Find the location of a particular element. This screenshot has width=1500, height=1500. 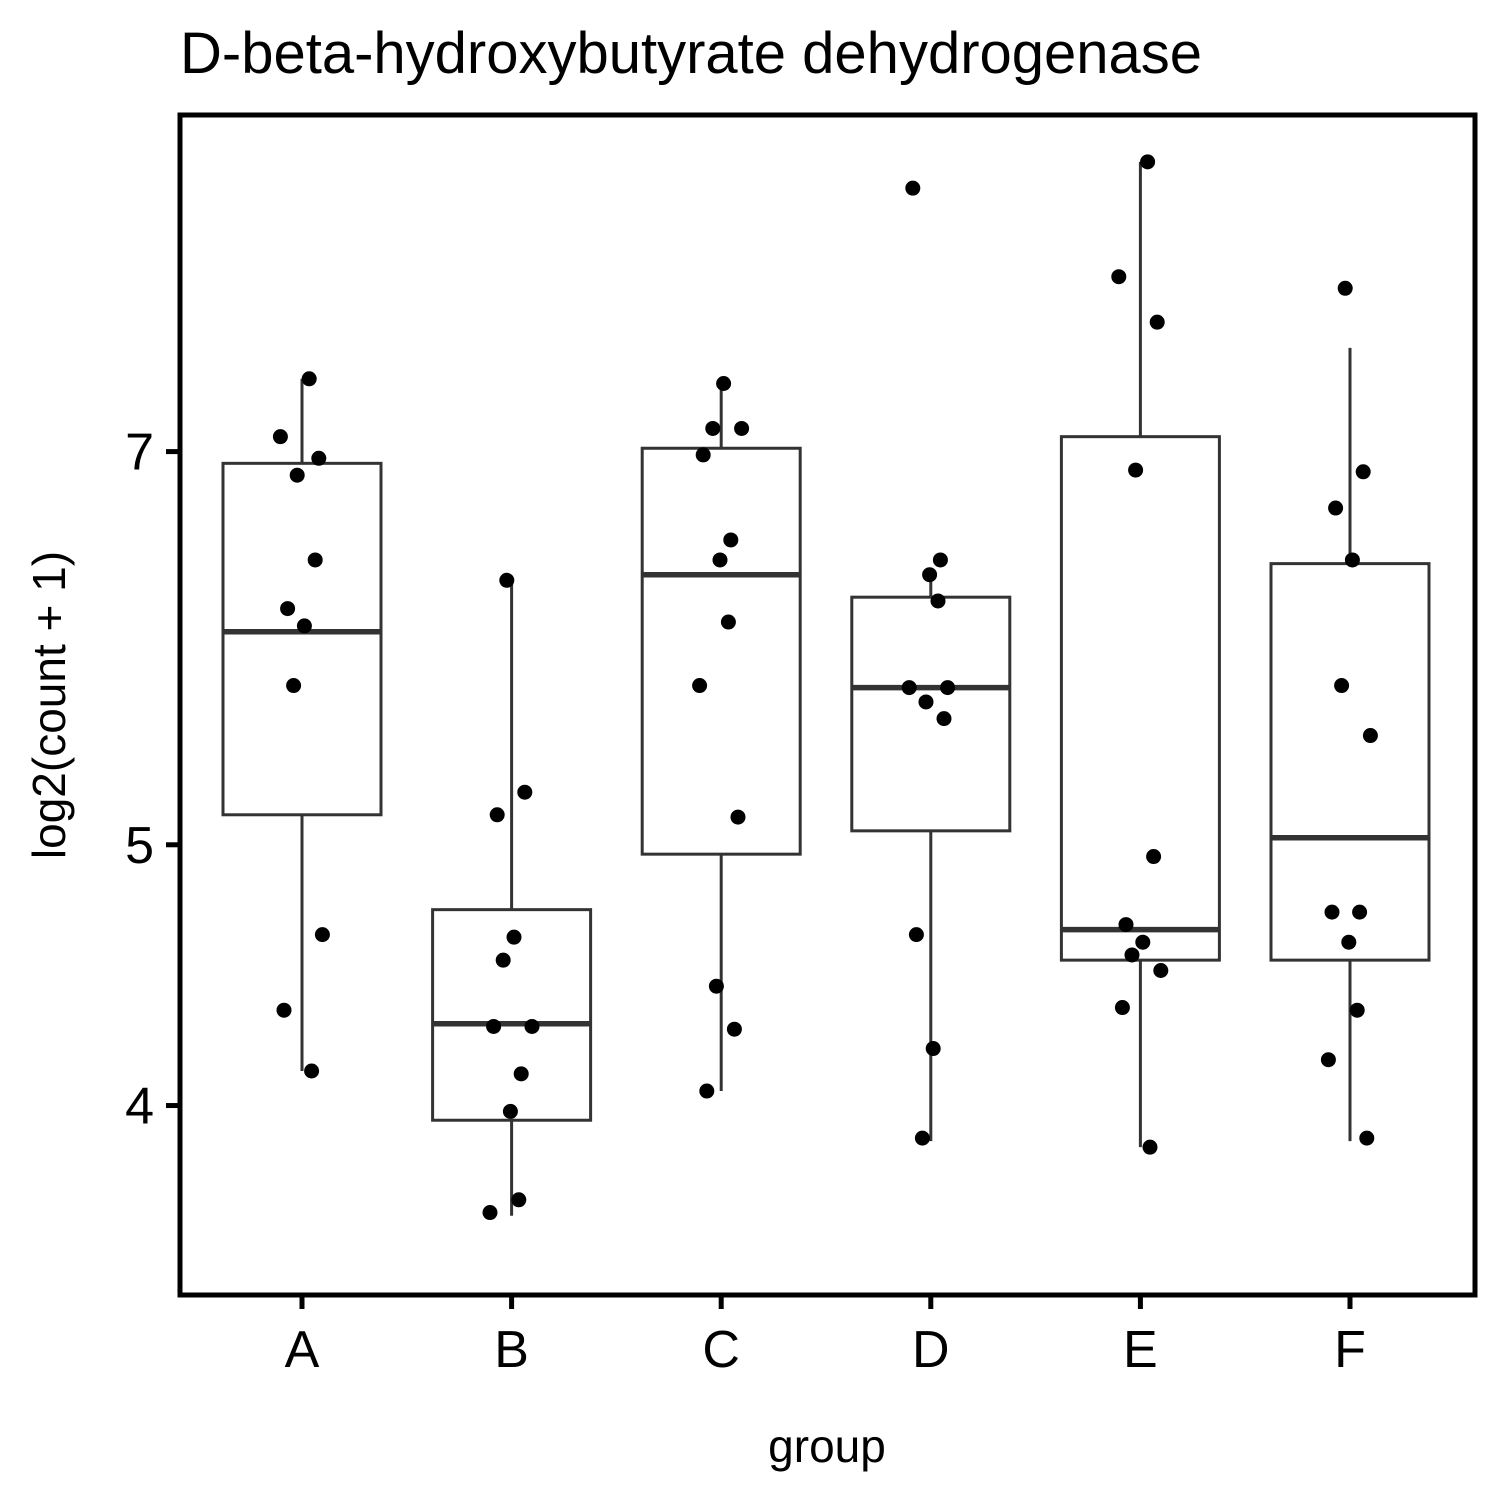

box-group-a is located at coordinates (302, 724).